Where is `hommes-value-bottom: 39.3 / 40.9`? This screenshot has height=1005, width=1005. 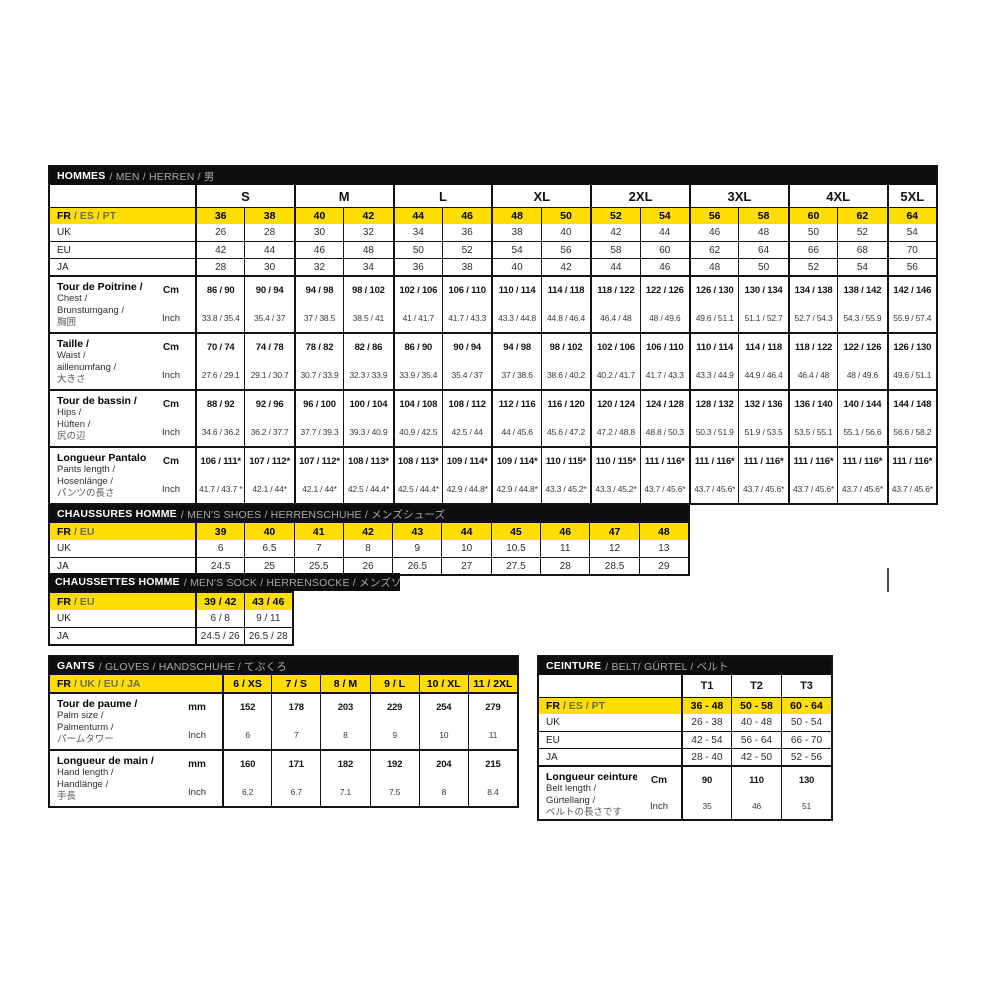
hommes-value-bottom: 39.3 / 40.9 is located at coordinates (368, 432).